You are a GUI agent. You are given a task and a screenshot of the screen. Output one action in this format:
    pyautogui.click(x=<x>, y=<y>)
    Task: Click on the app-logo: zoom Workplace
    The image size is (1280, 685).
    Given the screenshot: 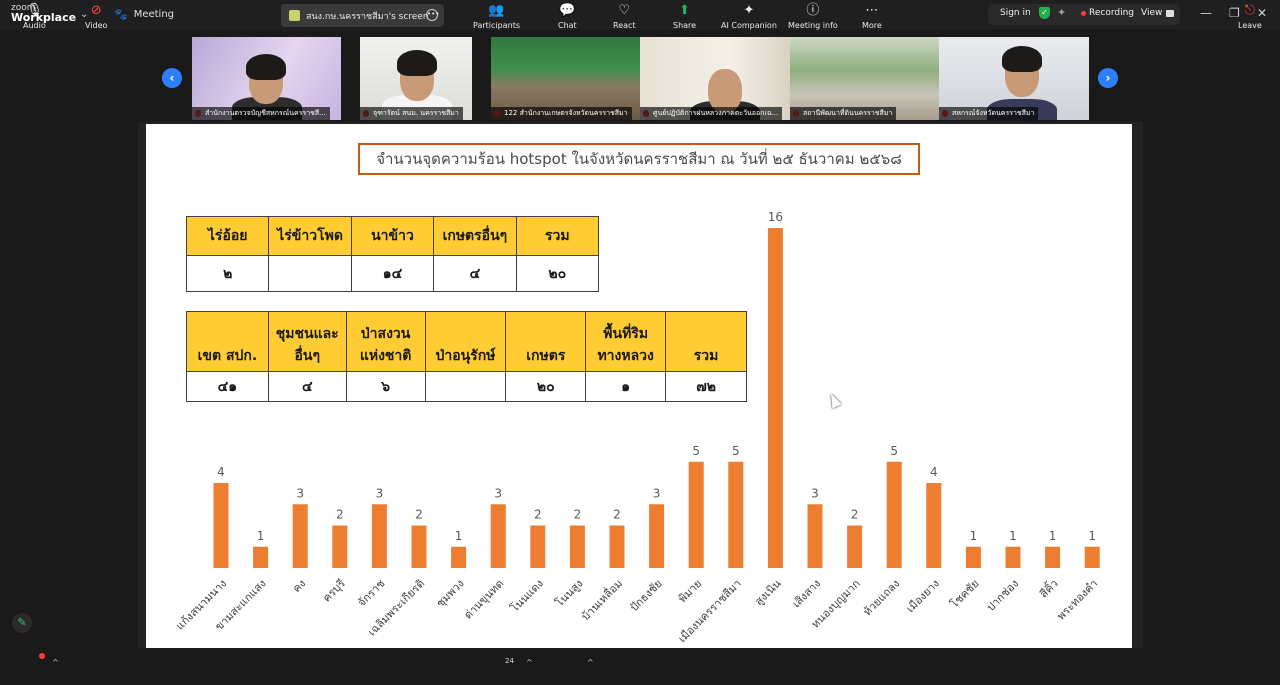 What is the action you would take?
    pyautogui.click(x=43, y=13)
    